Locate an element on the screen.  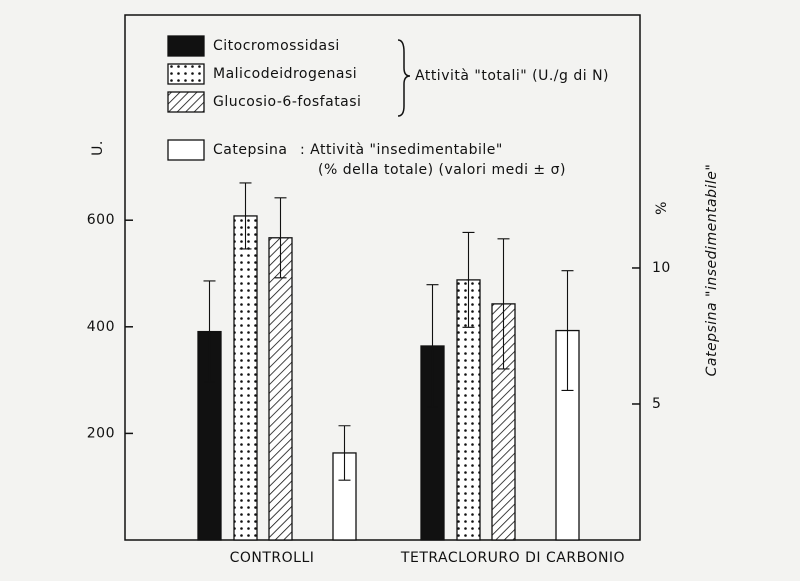
y2-tick-label: 5 is located at coordinates (656, 404).